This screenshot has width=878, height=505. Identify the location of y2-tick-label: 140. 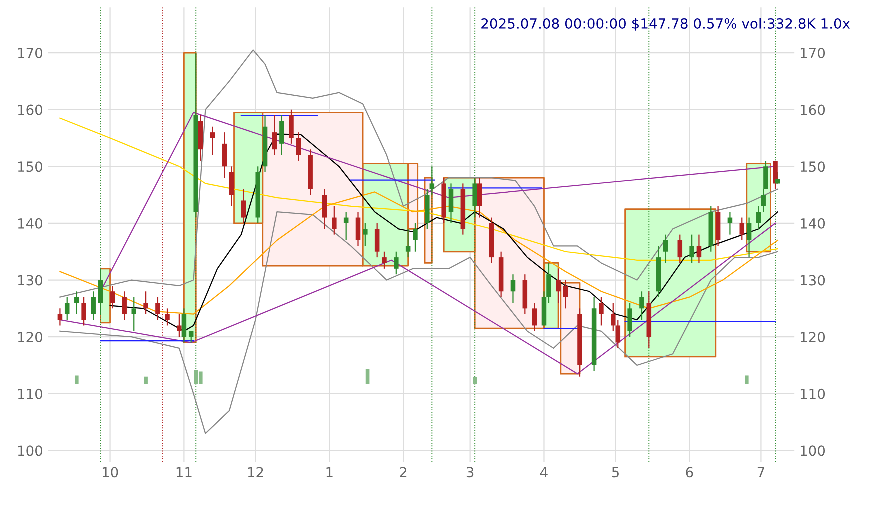
(813, 223).